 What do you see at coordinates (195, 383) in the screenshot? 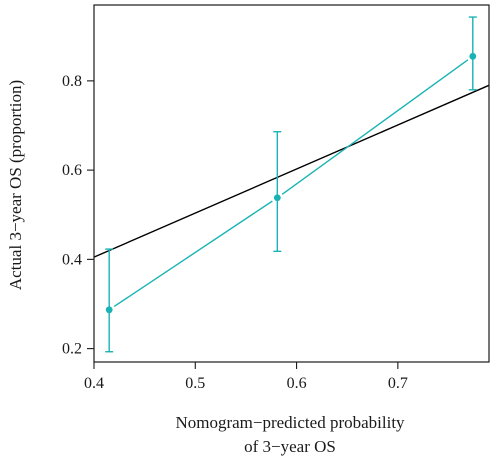
I see `x-tick-label: 0.5` at bounding box center [195, 383].